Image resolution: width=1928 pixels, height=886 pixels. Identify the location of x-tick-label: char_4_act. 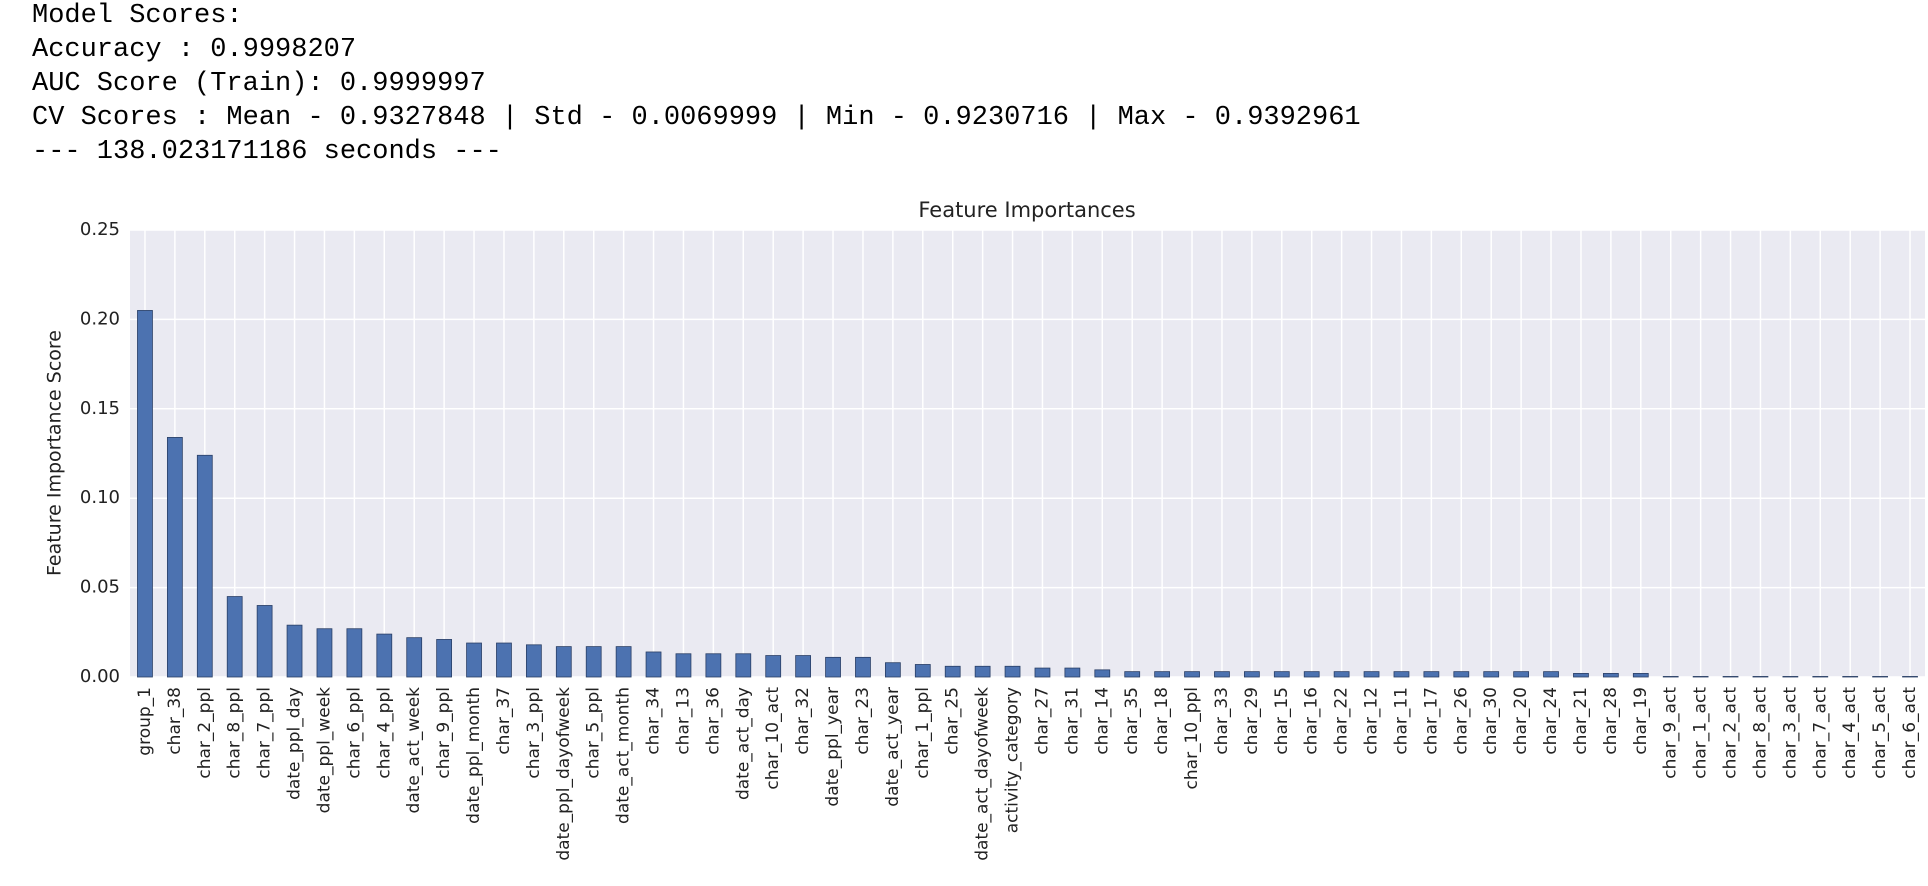
(1850, 733).